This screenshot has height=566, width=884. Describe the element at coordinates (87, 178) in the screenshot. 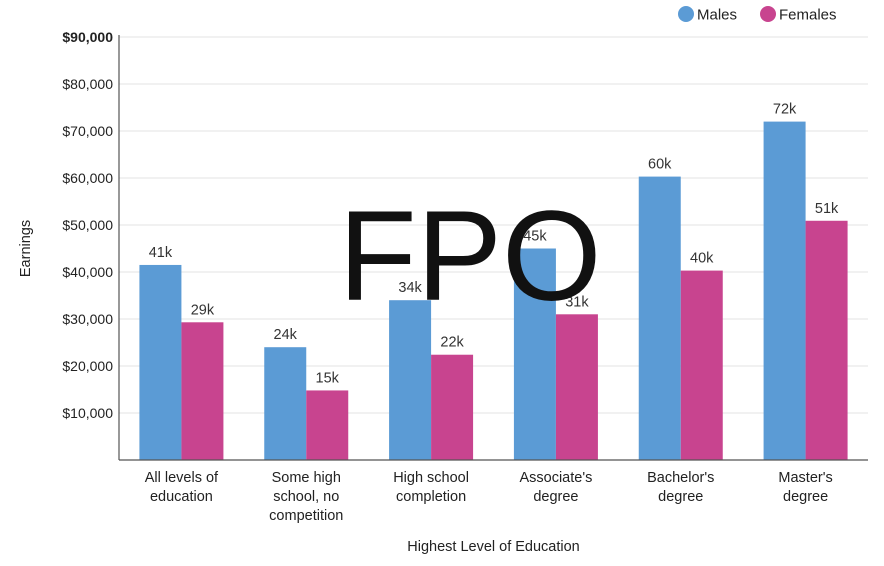

I see `y-tick-label: $60,000` at that location.